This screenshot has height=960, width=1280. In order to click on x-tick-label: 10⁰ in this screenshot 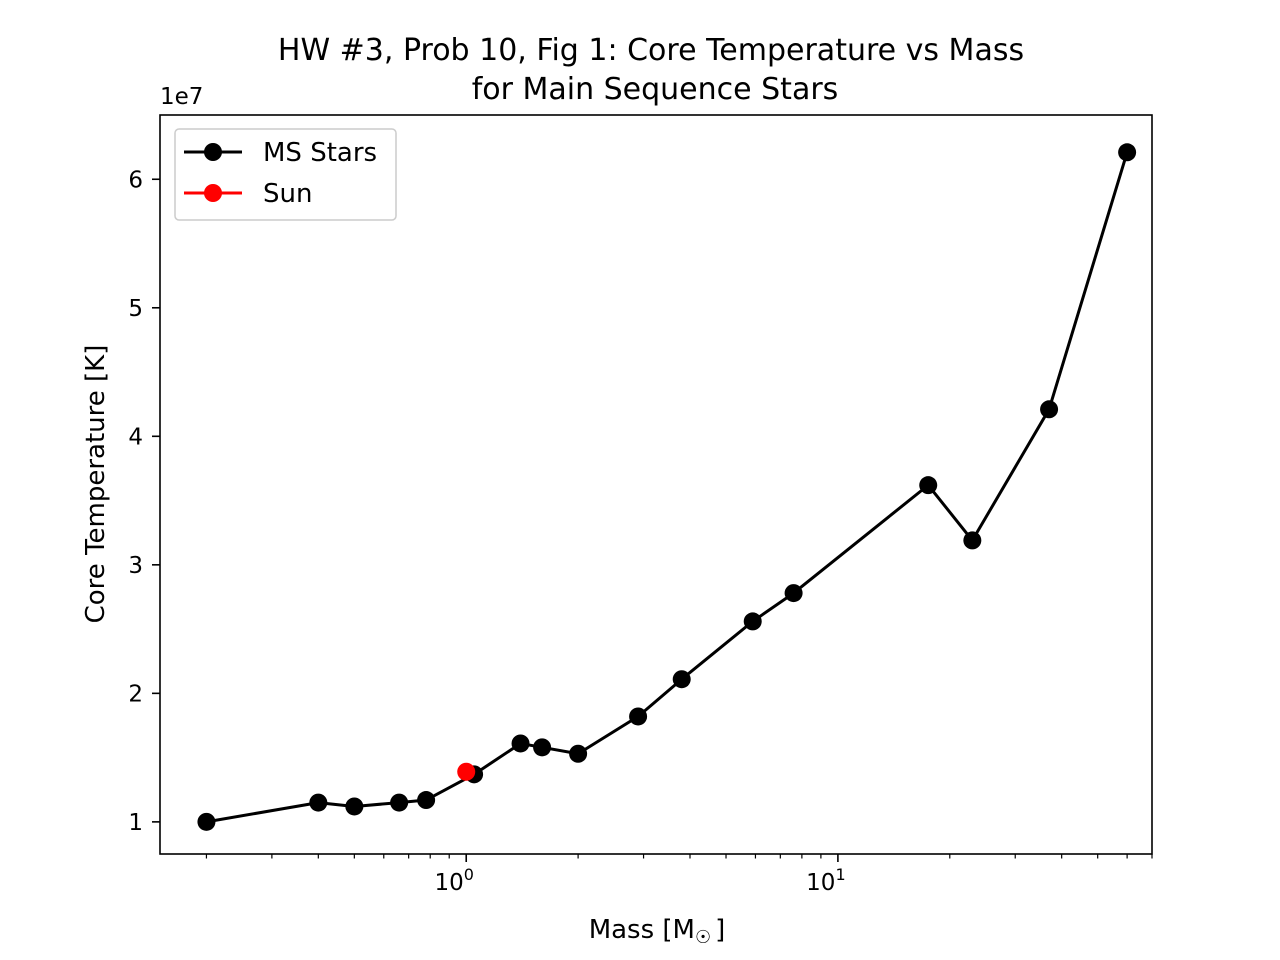, I will do `click(453, 880)`.